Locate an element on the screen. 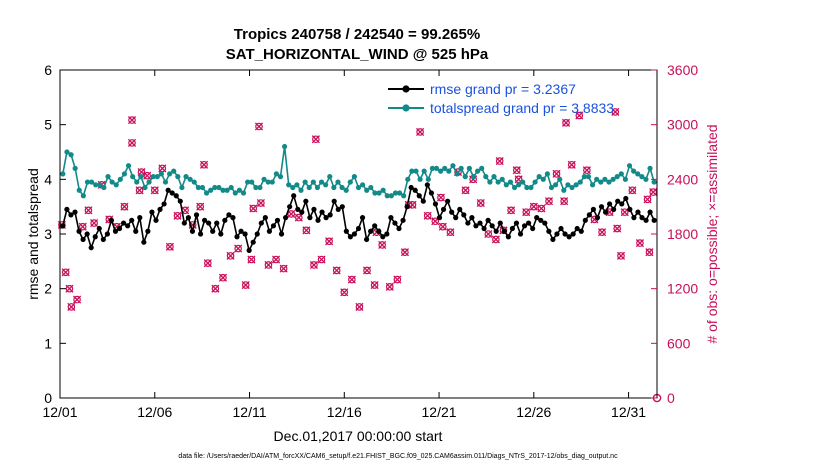  y2-tick-label: 1800 is located at coordinates (682, 234).